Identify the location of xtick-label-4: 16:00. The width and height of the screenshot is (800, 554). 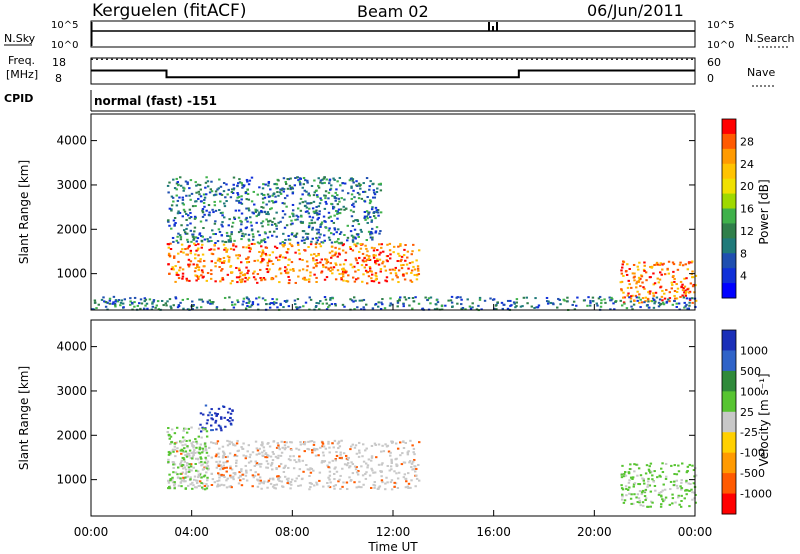
(493, 532).